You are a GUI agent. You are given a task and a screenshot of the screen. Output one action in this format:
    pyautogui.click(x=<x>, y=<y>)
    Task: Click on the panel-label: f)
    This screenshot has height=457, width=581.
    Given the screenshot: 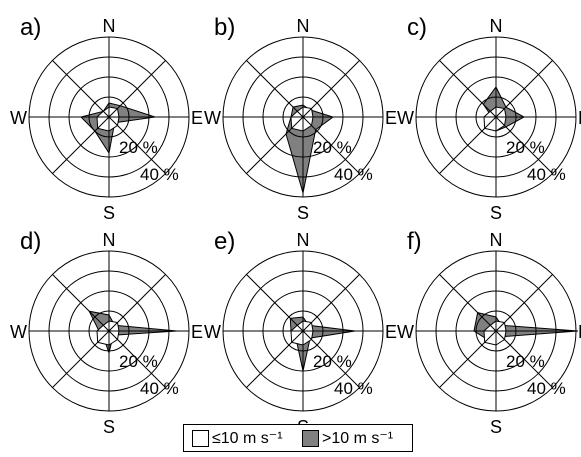 What is the action you would take?
    pyautogui.click(x=414, y=241)
    